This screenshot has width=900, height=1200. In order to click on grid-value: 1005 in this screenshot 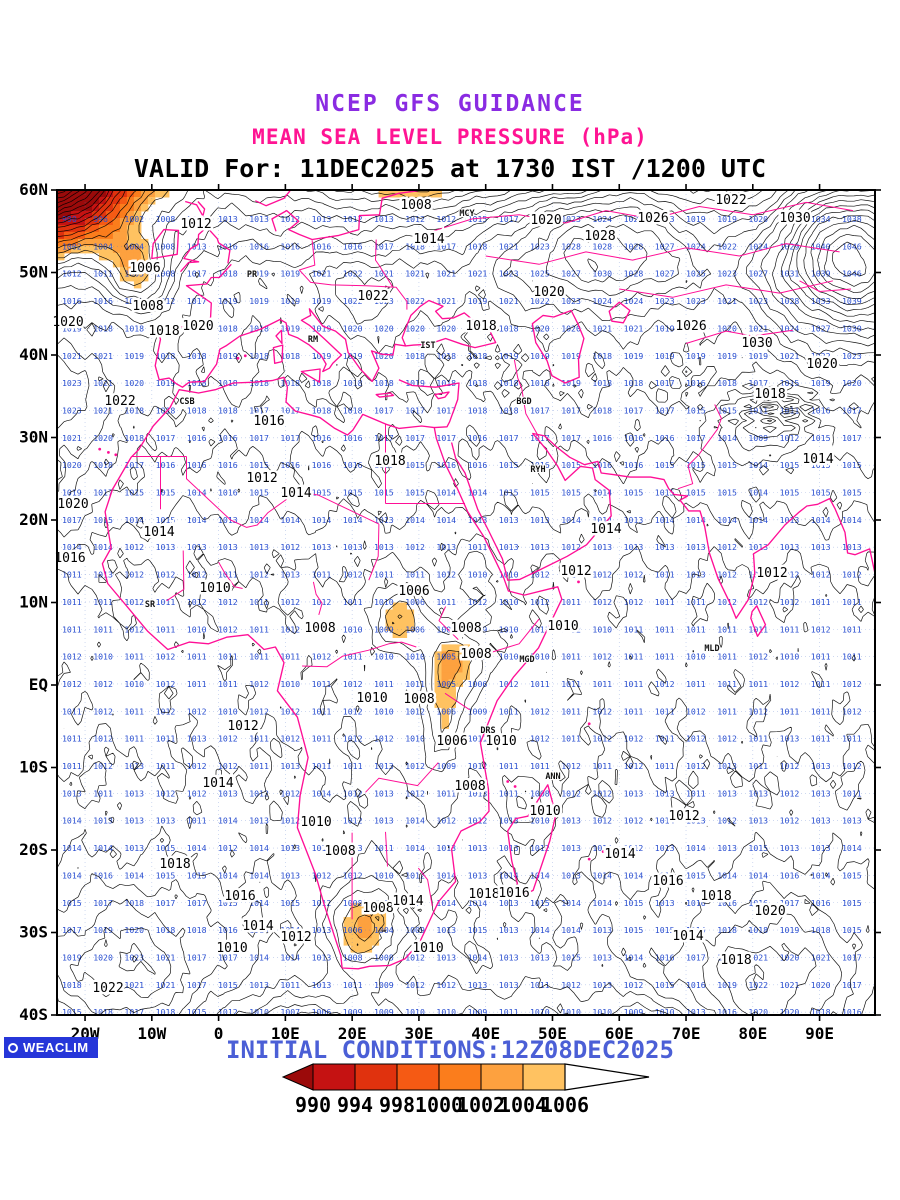, I will do `click(446, 684)`.